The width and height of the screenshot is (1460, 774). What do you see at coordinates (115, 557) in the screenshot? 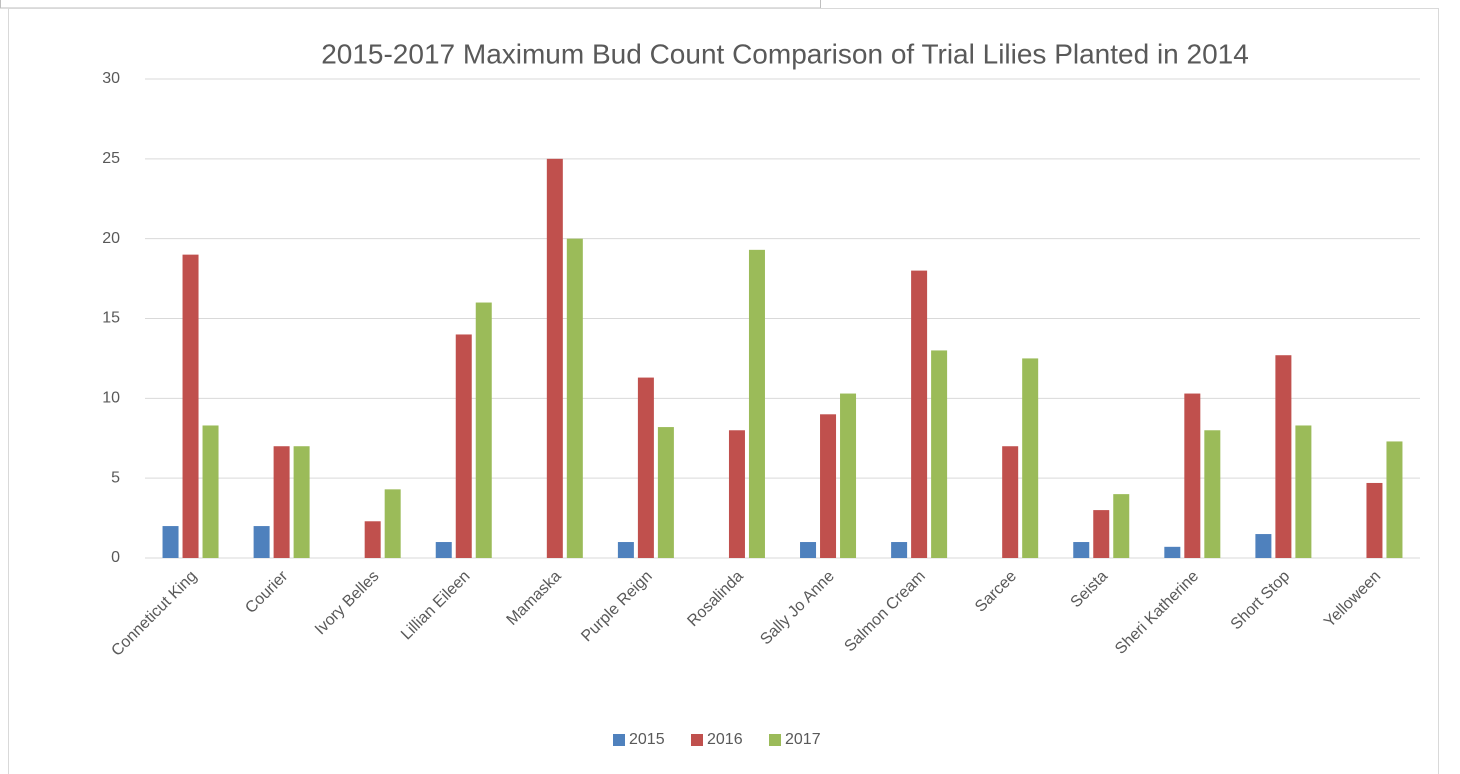
I see `y-tick-label: 0` at bounding box center [115, 557].